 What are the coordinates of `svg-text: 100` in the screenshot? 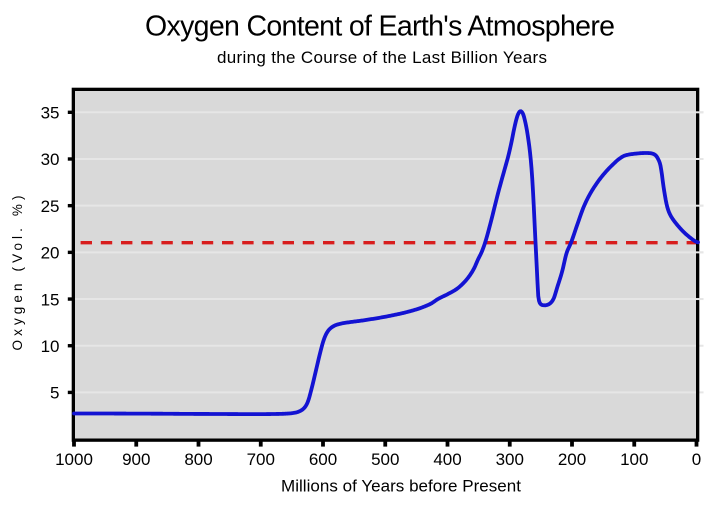 It's located at (634, 459).